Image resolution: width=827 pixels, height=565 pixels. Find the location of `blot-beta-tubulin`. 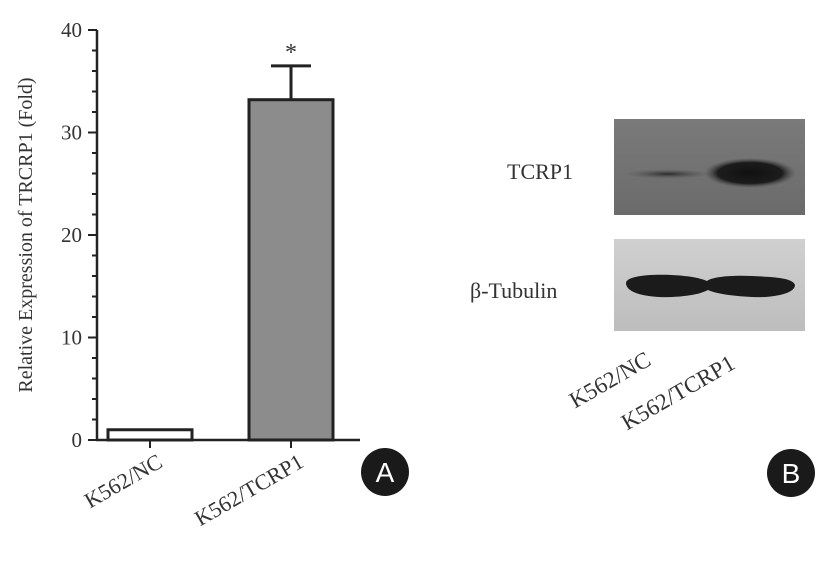

blot-beta-tubulin is located at coordinates (709, 285).